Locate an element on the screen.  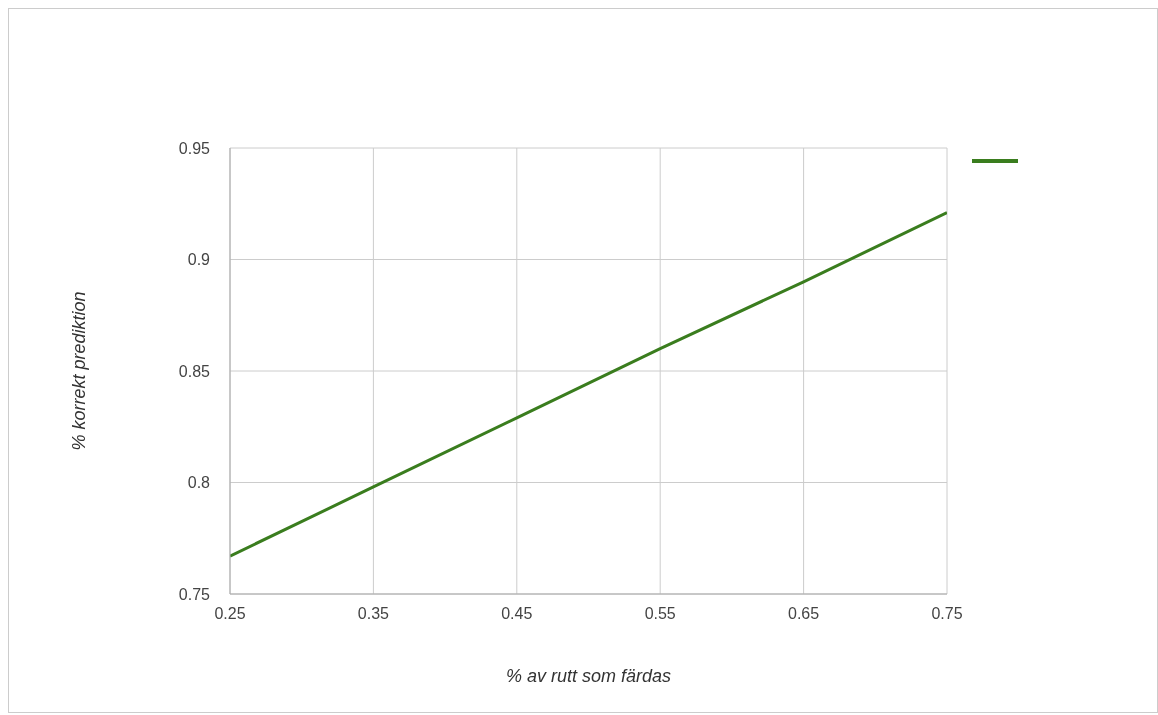
x-axis-title: % av rutt som färdas is located at coordinates (588, 676).